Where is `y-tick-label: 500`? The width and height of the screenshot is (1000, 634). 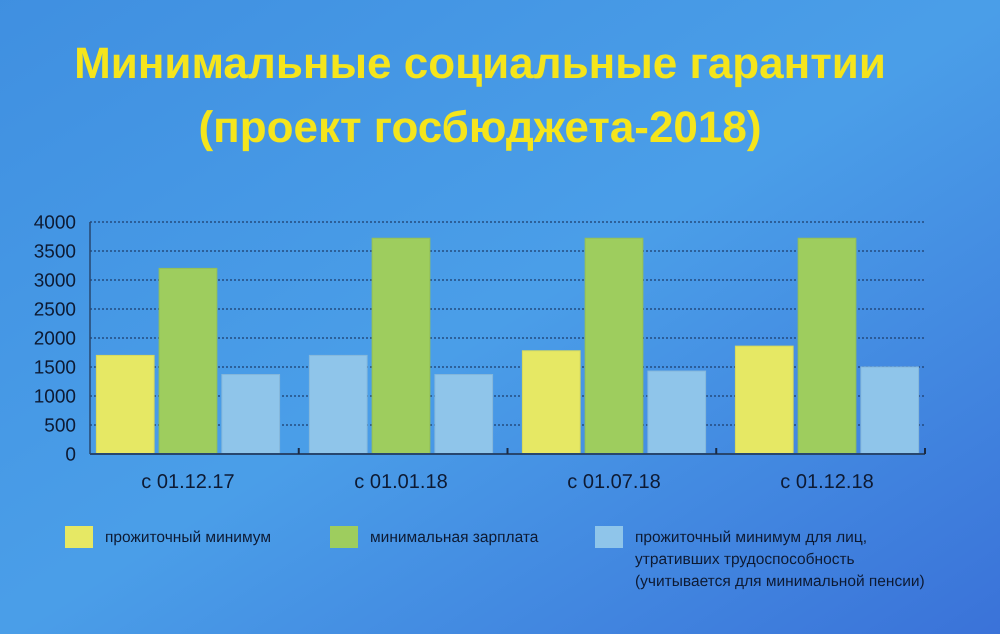 y-tick-label: 500 is located at coordinates (60, 426).